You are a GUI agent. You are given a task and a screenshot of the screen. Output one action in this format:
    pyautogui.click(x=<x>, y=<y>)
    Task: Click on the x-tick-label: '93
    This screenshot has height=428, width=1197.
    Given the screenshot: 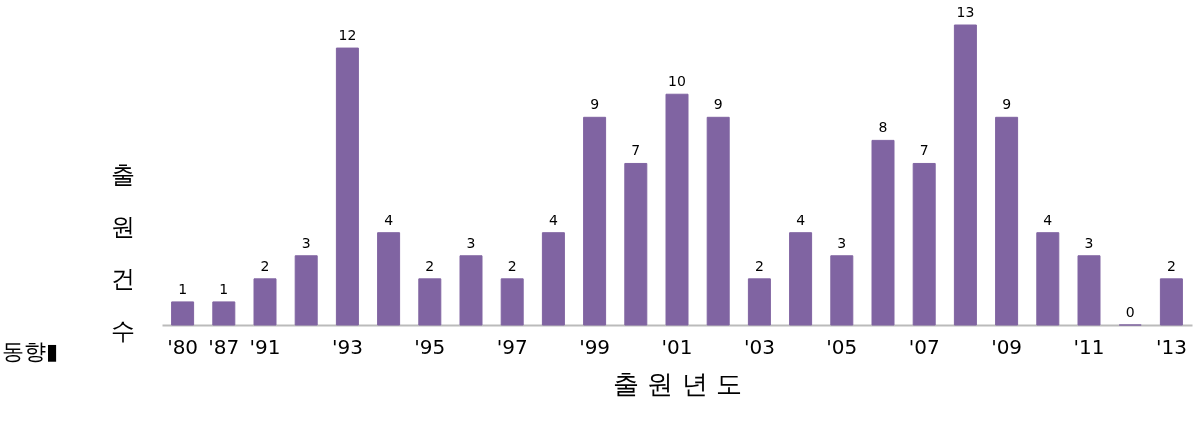 What is the action you would take?
    pyautogui.click(x=347, y=346)
    